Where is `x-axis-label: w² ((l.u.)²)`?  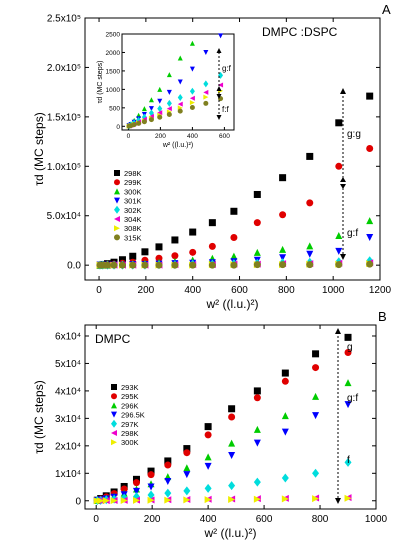
x-axis-label: w² ((l.u.)²) is located at coordinates (230, 533).